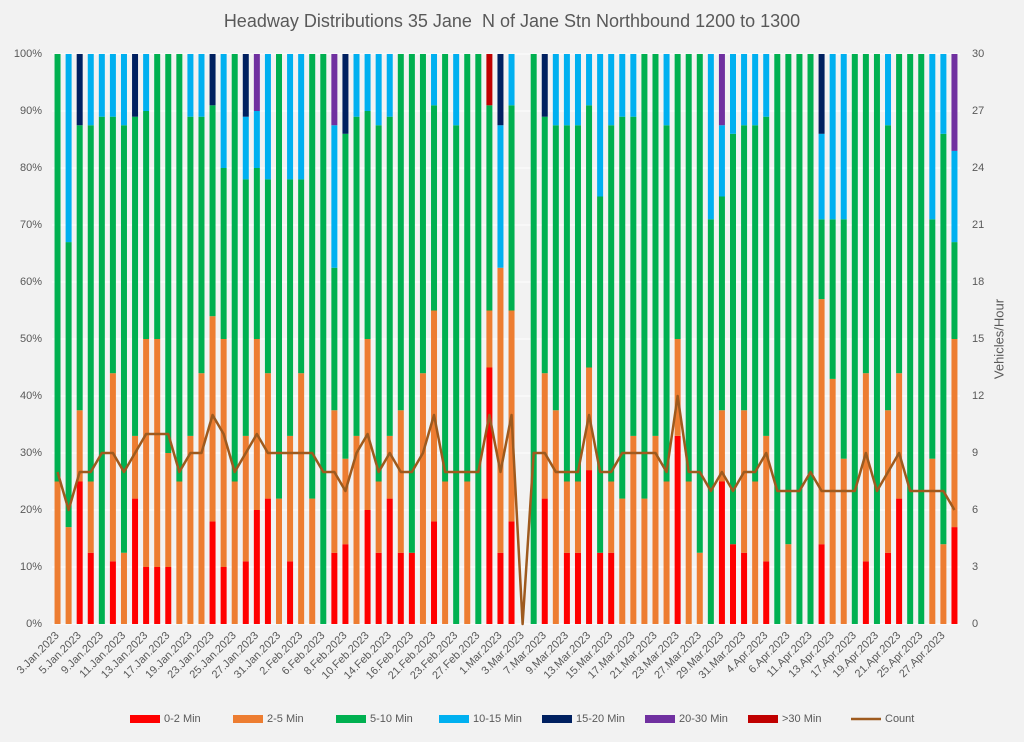 Image resolution: width=1024 pixels, height=742 pixels. What do you see at coordinates (31, 282) in the screenshot?
I see `y-tick-label: 60%` at bounding box center [31, 282].